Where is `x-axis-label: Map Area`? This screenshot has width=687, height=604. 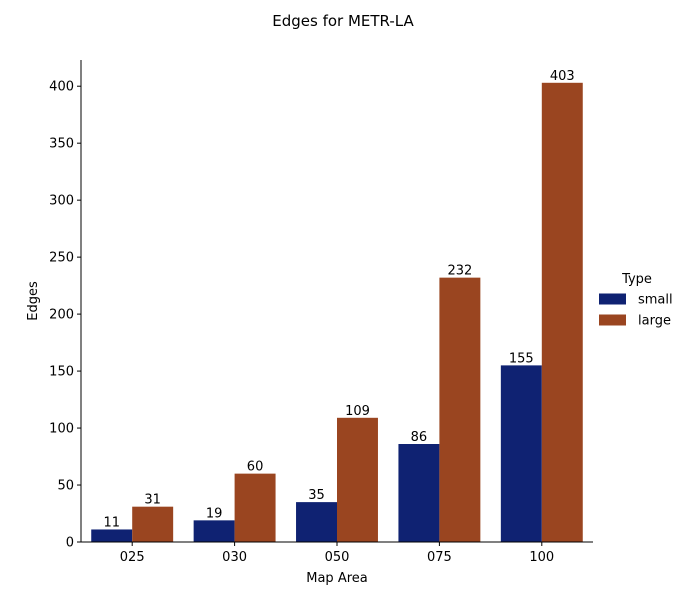 x-axis-label: Map Area is located at coordinates (336, 578).